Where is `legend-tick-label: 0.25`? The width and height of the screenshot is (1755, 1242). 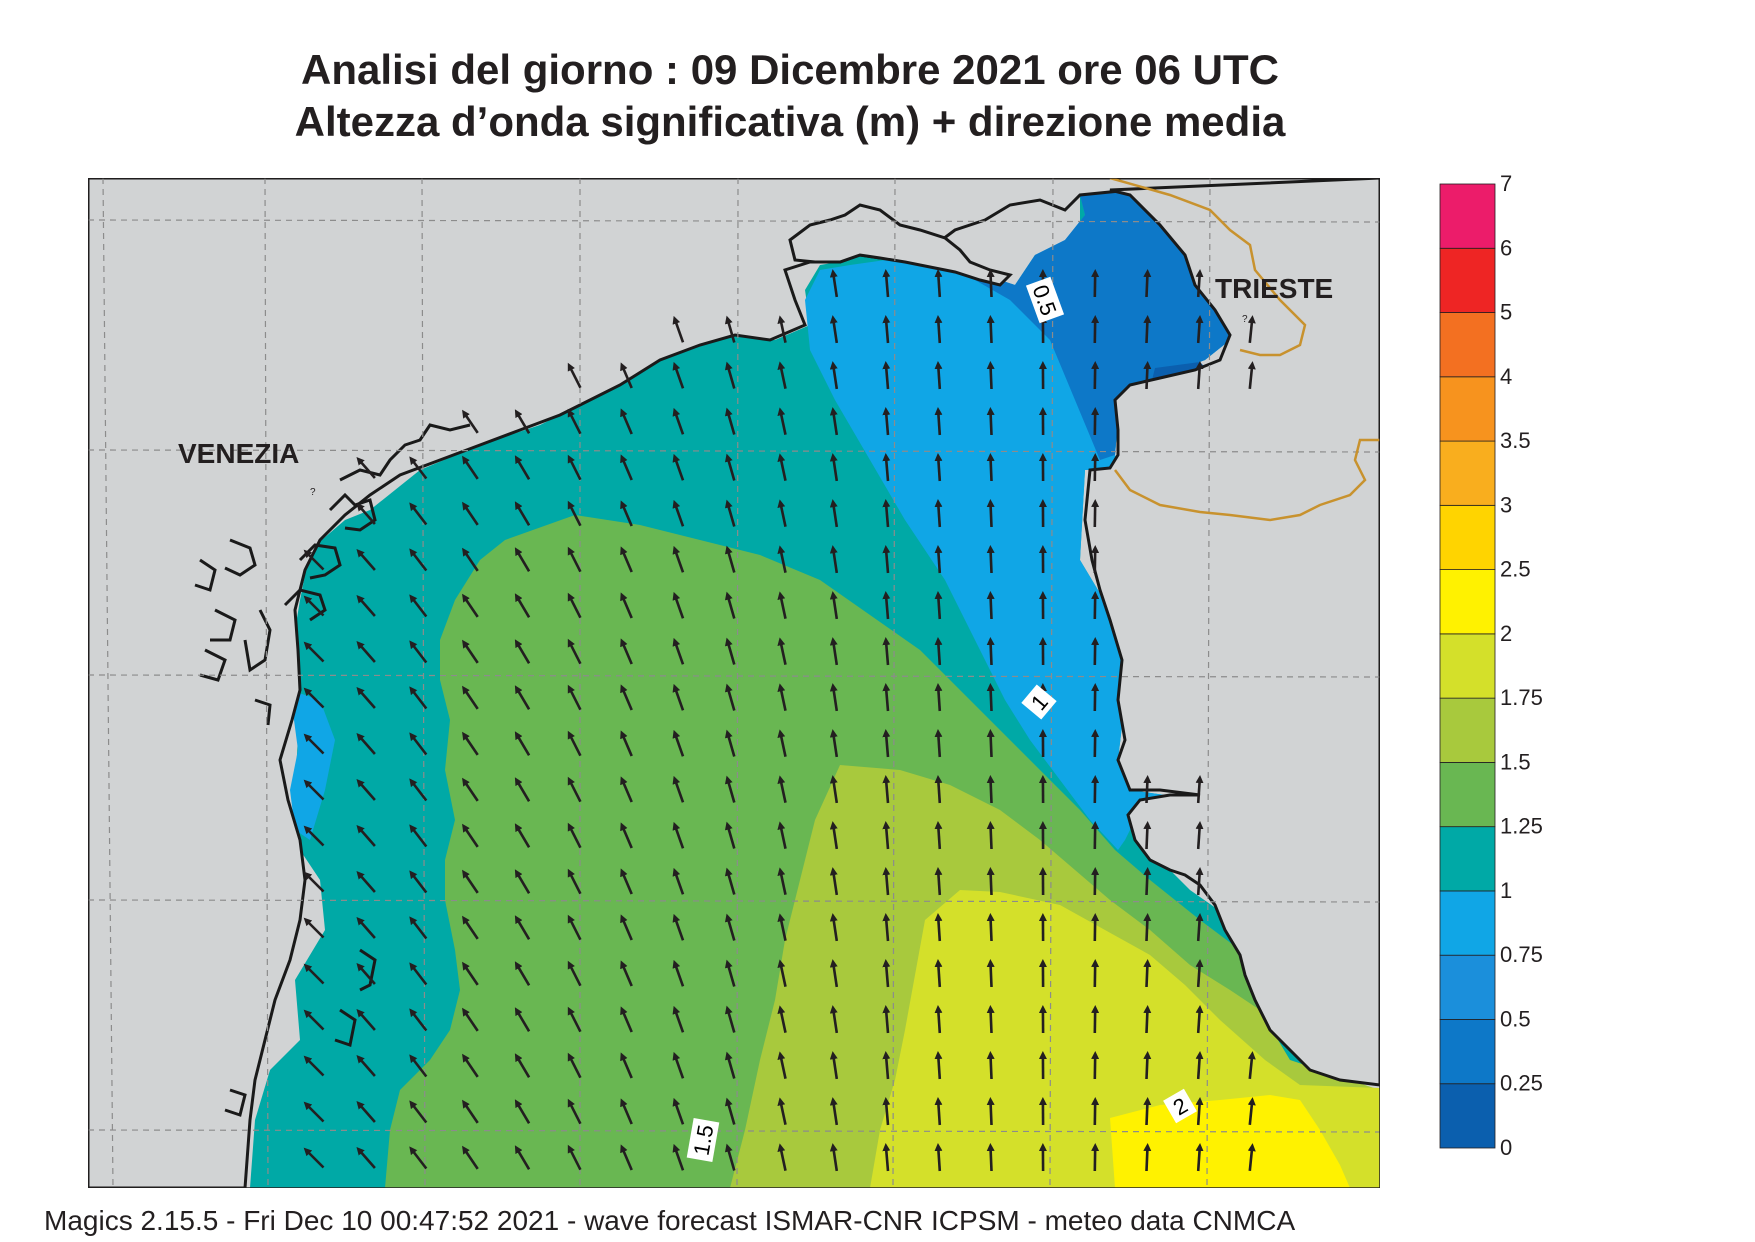
legend-tick-label: 0.25 is located at coordinates (1521, 1083).